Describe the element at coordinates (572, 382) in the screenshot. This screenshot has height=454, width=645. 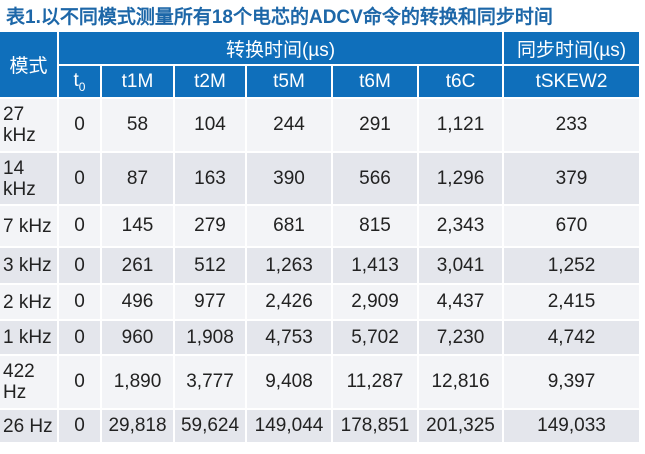
I see `cell-tskew2: 9,397` at that location.